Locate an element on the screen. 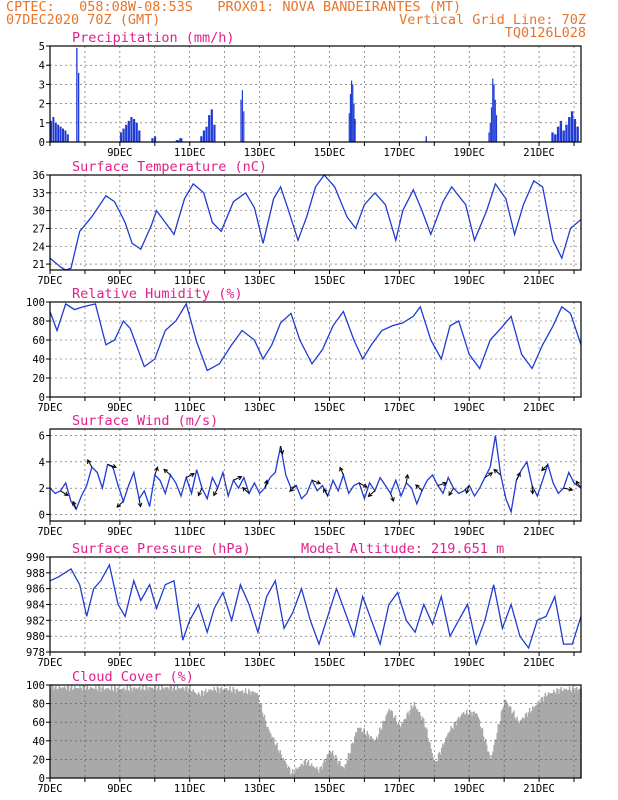  x-tick-label: 7DEC is located at coordinates (49, 281).